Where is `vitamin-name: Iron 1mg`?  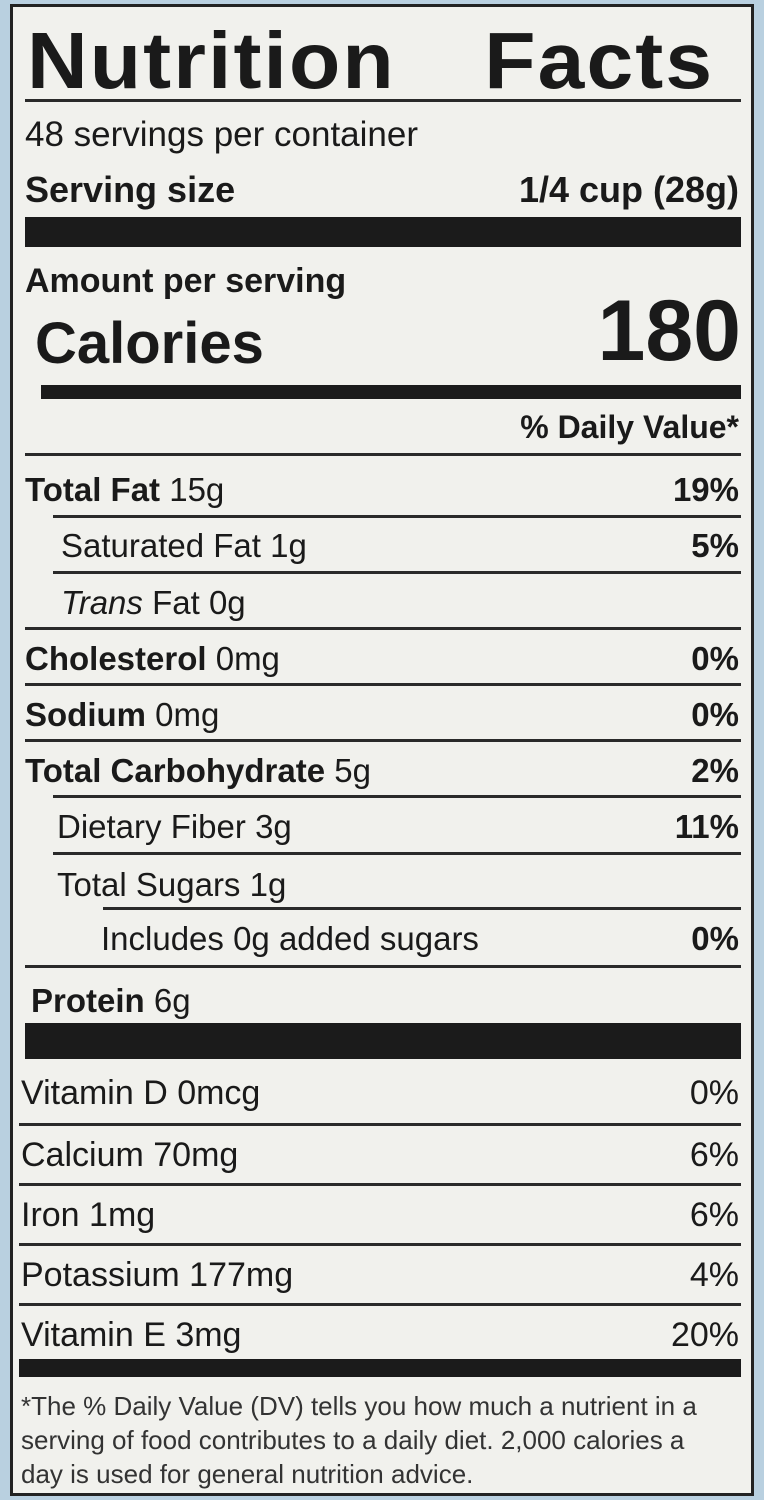 vitamin-name: Iron 1mg is located at coordinates (88, 1214).